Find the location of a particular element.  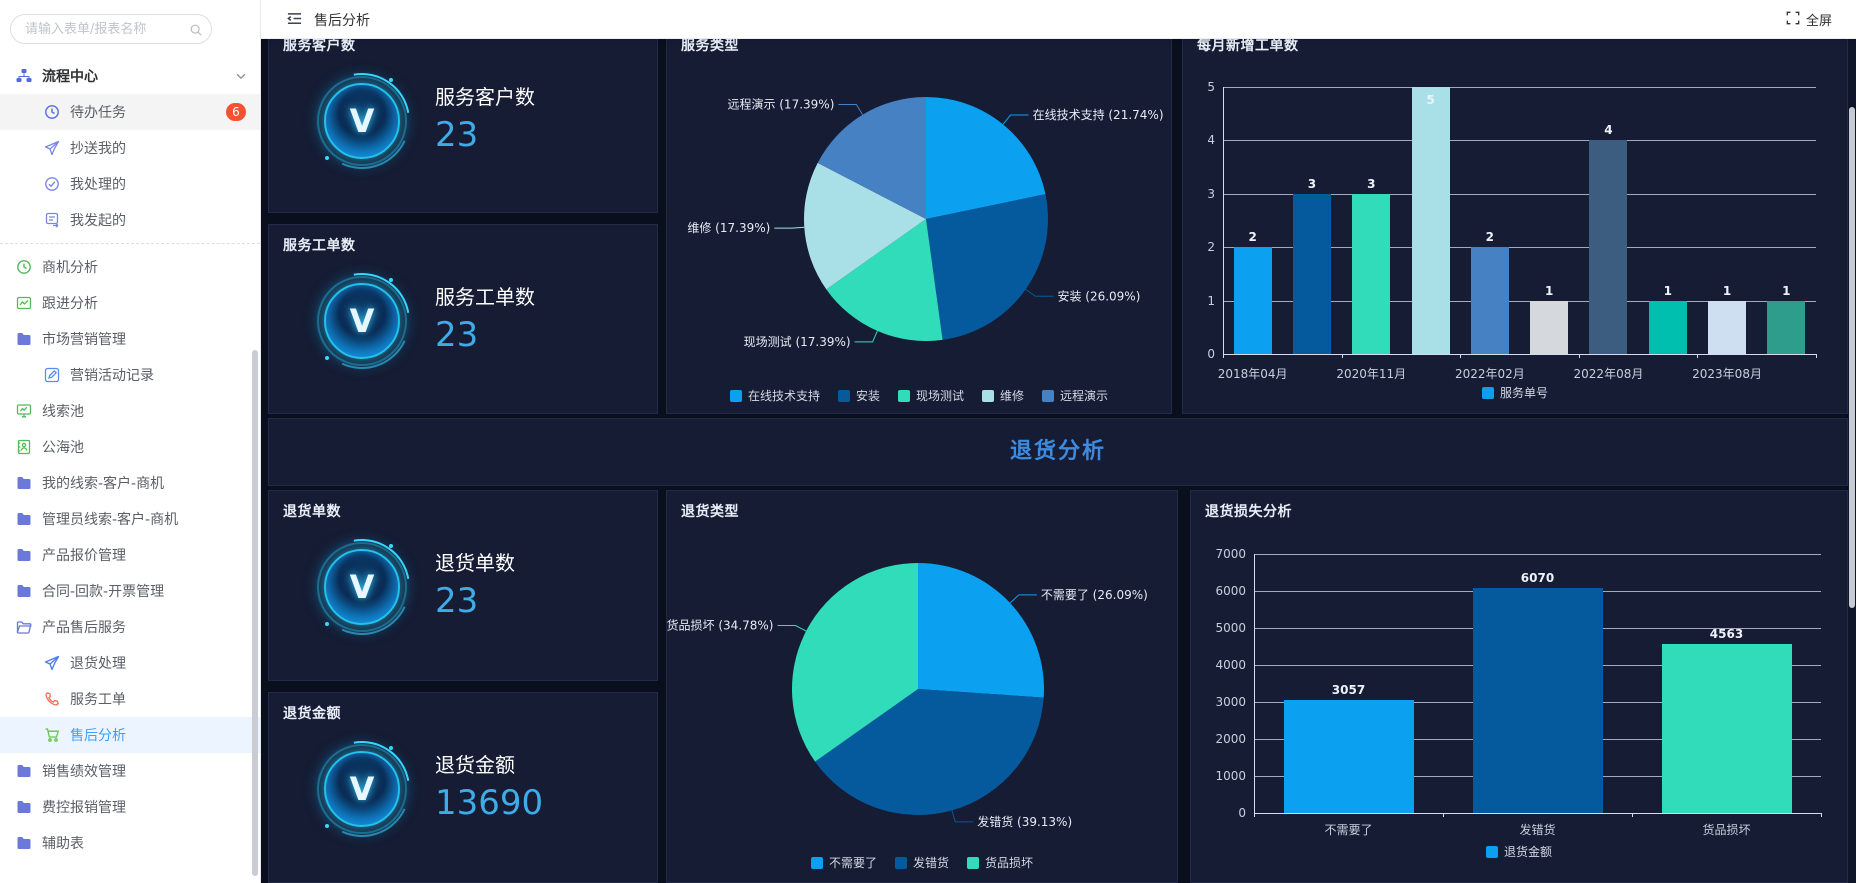

bar-发错货 is located at coordinates (1537, 700).